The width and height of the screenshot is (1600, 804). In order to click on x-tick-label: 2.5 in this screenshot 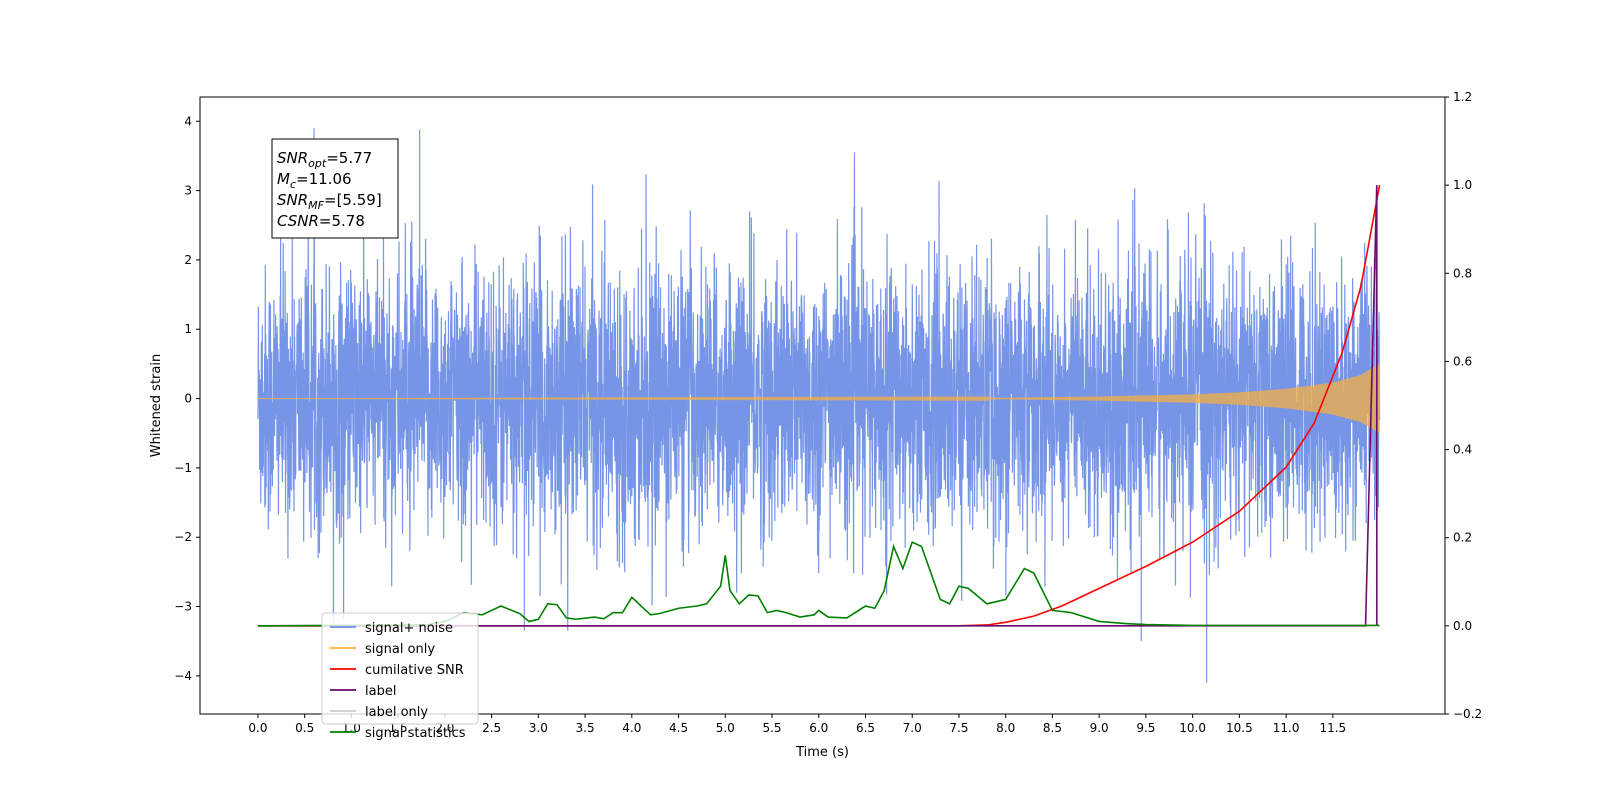, I will do `click(491, 728)`.